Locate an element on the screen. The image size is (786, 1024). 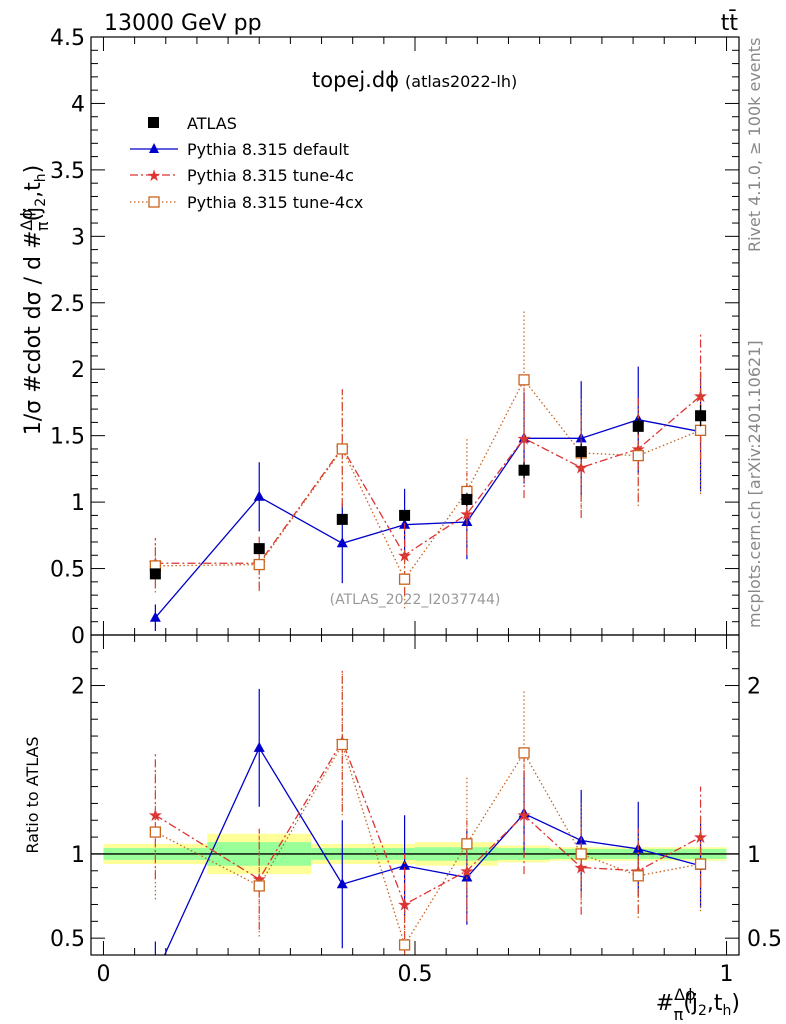
ratio-y-tick-label: 2 is located at coordinates (78, 687).